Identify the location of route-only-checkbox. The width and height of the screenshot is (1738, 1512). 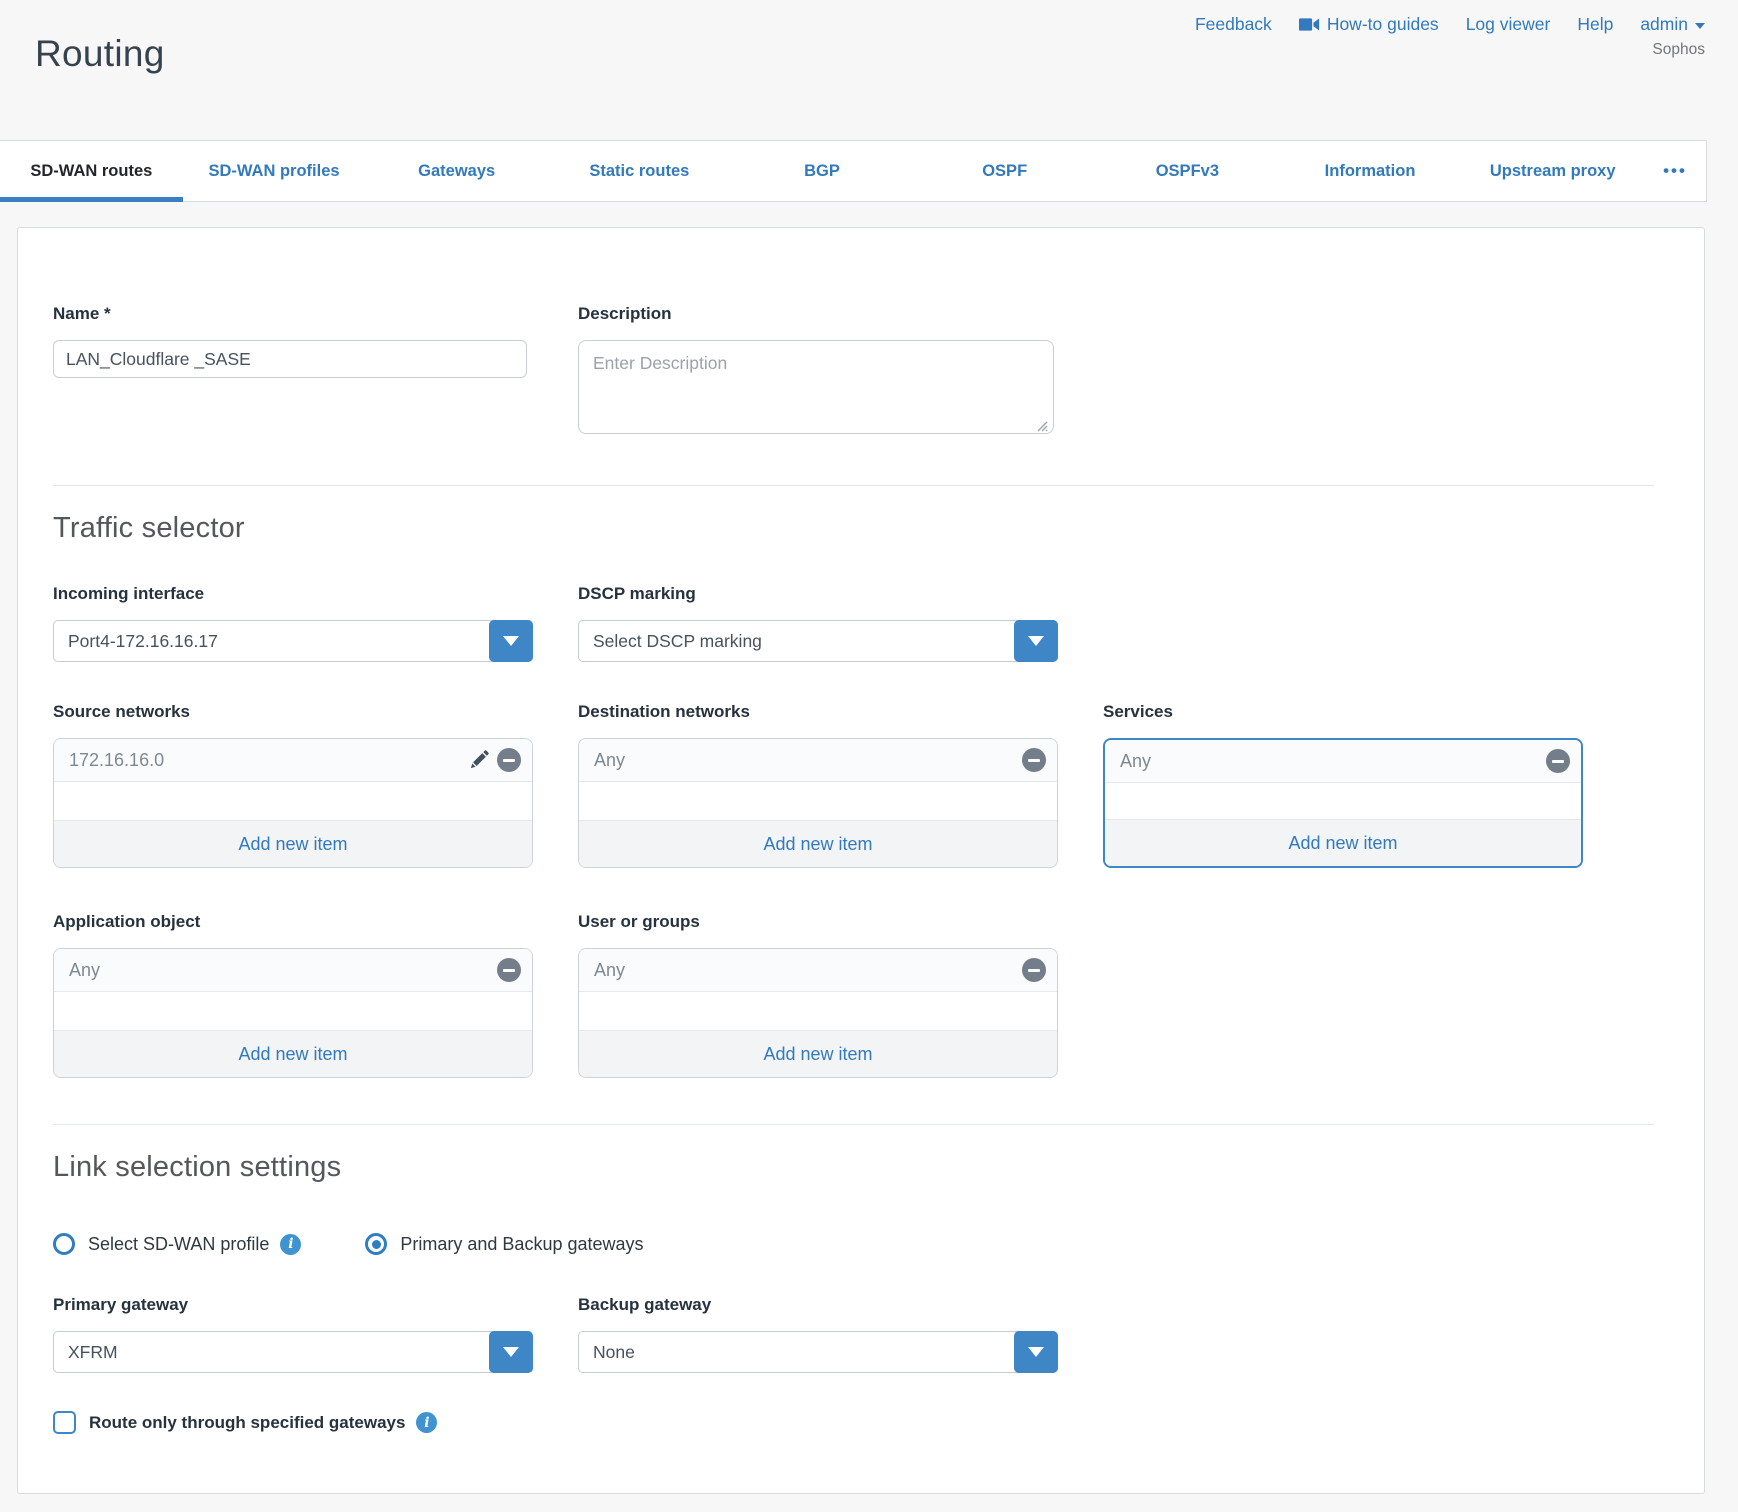
(64, 1422).